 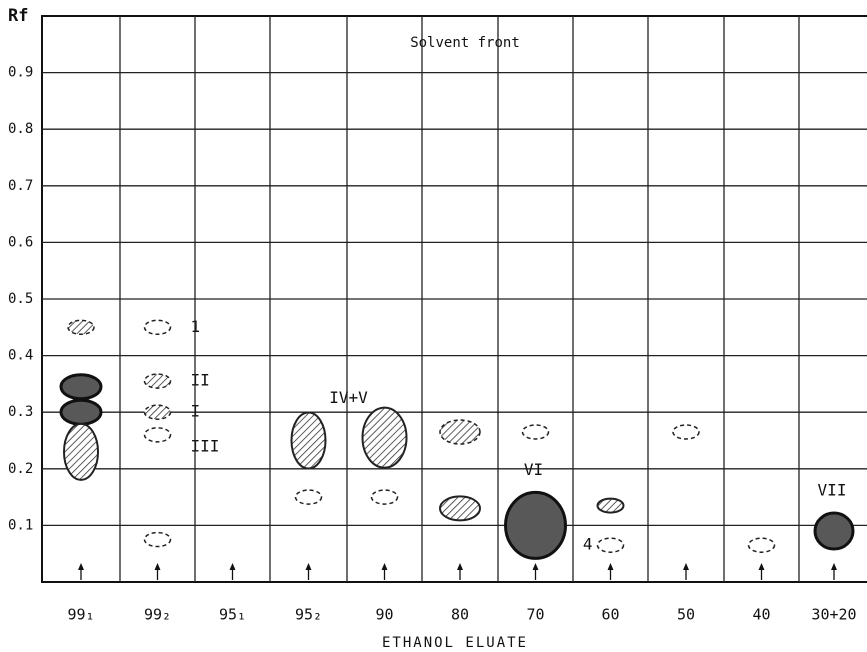 I want to click on solvent-front: Solvent front, so click(x=465, y=43).